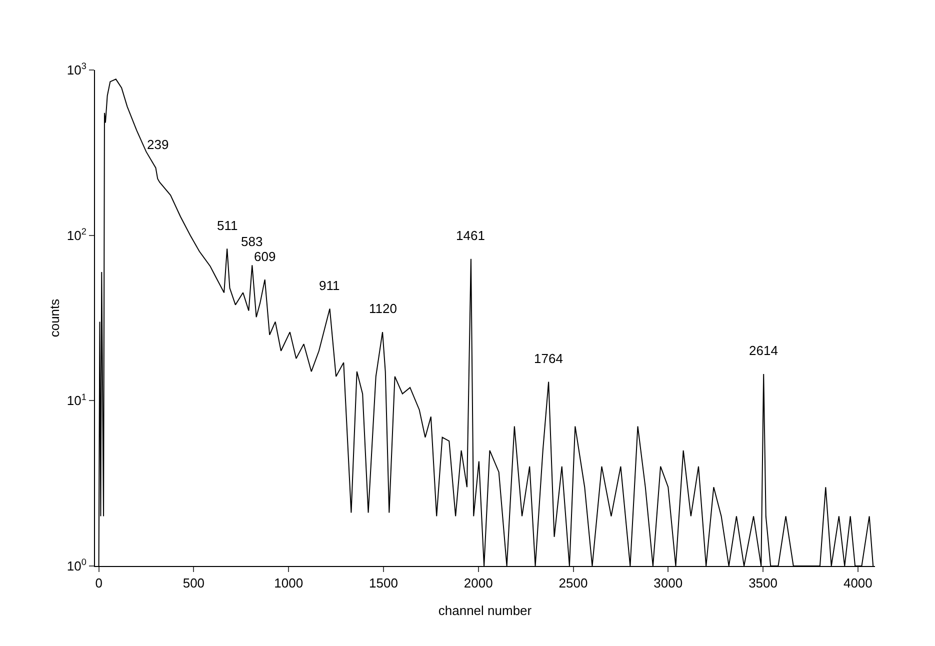 This screenshot has height=646, width=935. I want to click on annotation: 609, so click(265, 256).